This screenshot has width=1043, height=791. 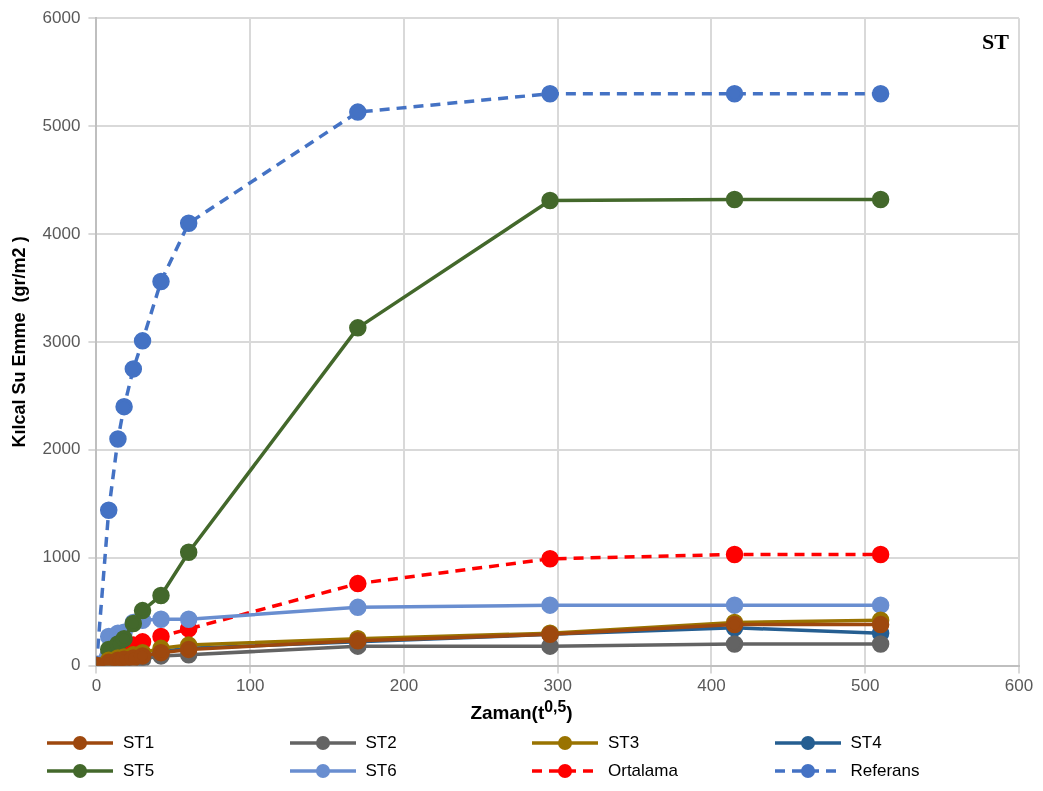 What do you see at coordinates (61, 17) in the screenshot?
I see `y-tick-label: 6000` at bounding box center [61, 17].